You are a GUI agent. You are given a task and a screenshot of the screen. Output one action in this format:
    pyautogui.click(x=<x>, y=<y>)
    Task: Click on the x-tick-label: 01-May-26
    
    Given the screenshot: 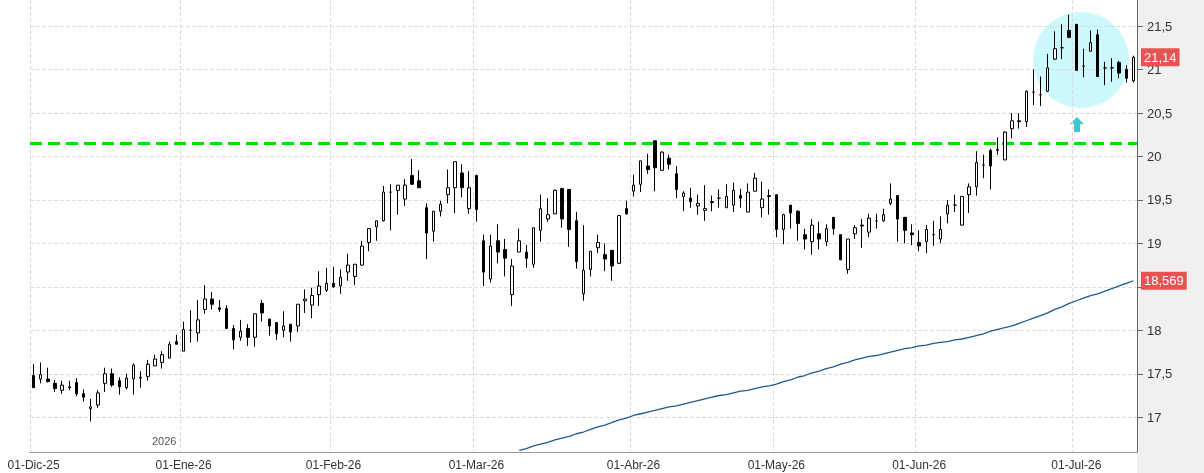 What is the action you would take?
    pyautogui.click(x=776, y=465)
    